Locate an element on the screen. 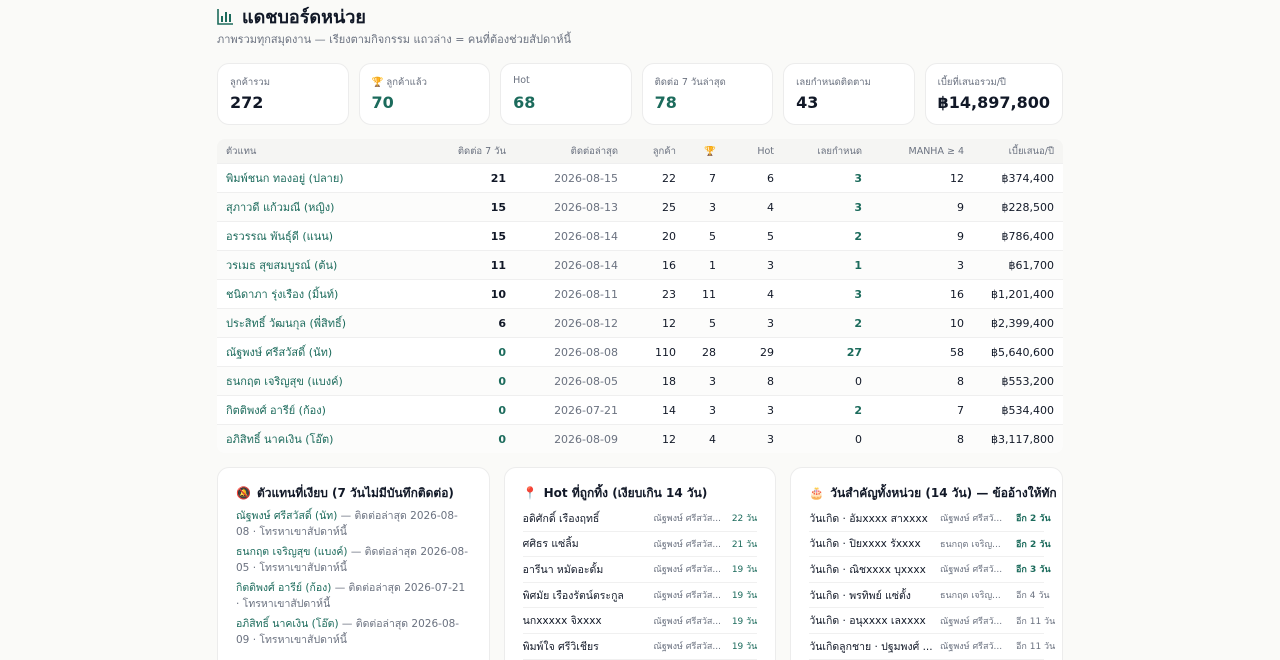  col-last-contact: ติดต่อล่าสุด is located at coordinates (594, 151).